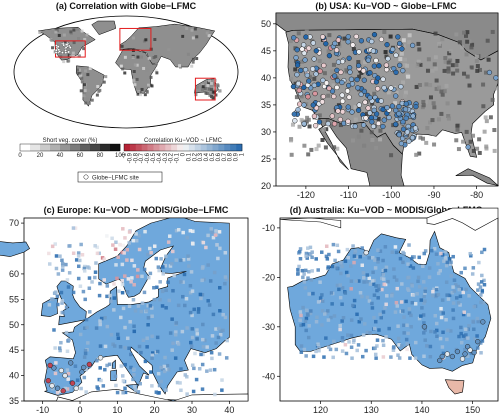 The width and height of the screenshot is (500, 419). I want to click on corr-legend-tick: -0.7, so click(142, 157).